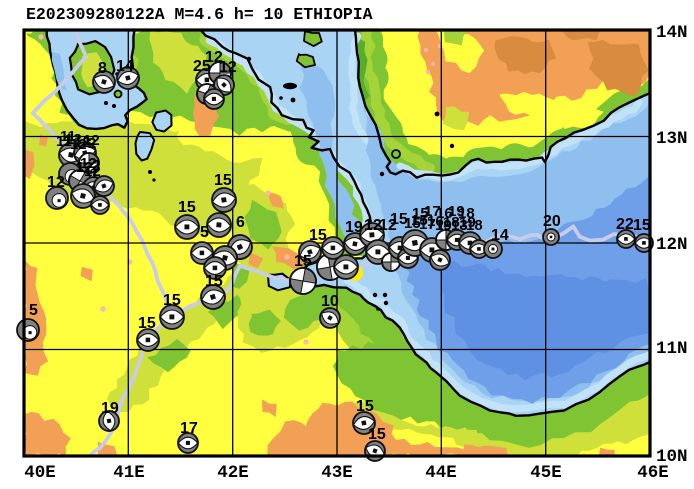 The image size is (694, 489). What do you see at coordinates (330, 301) in the screenshot?
I see `svg-text: 10` at bounding box center [330, 301].